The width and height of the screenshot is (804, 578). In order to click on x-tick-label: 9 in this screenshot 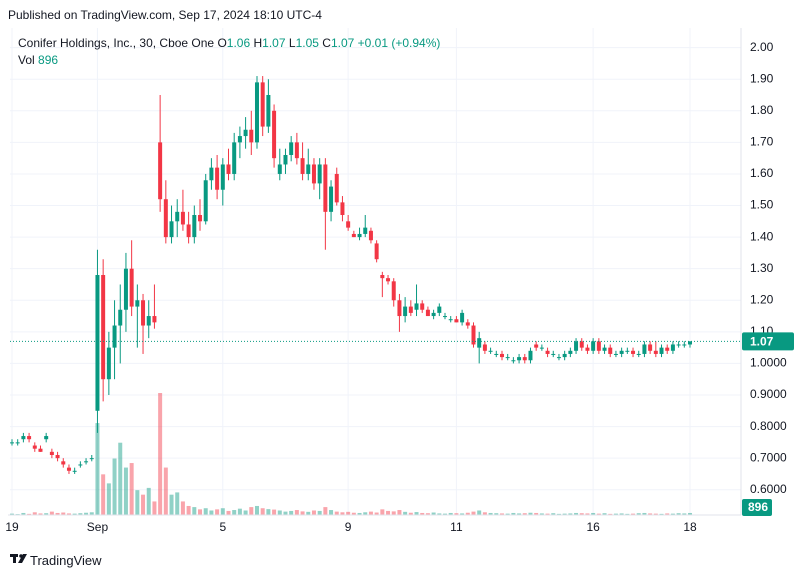, I will do `click(348, 527)`.